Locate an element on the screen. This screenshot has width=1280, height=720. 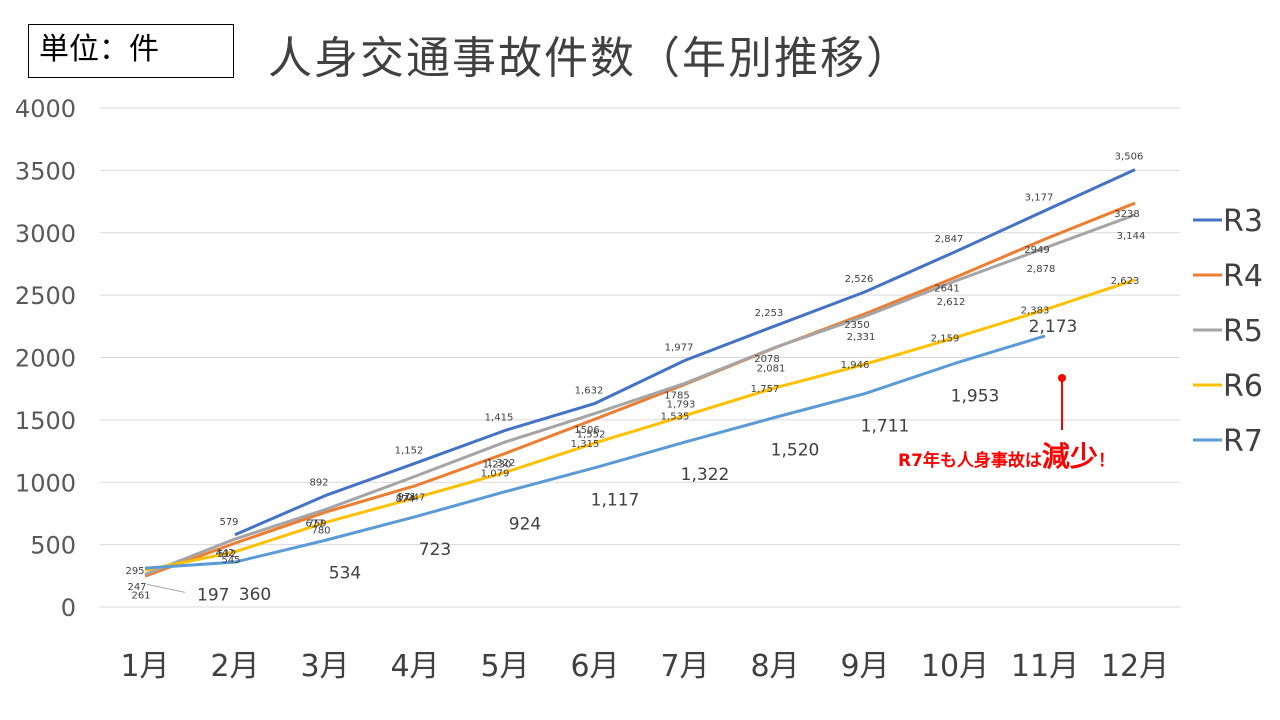
data-label-r5: 780 is located at coordinates (320, 531).